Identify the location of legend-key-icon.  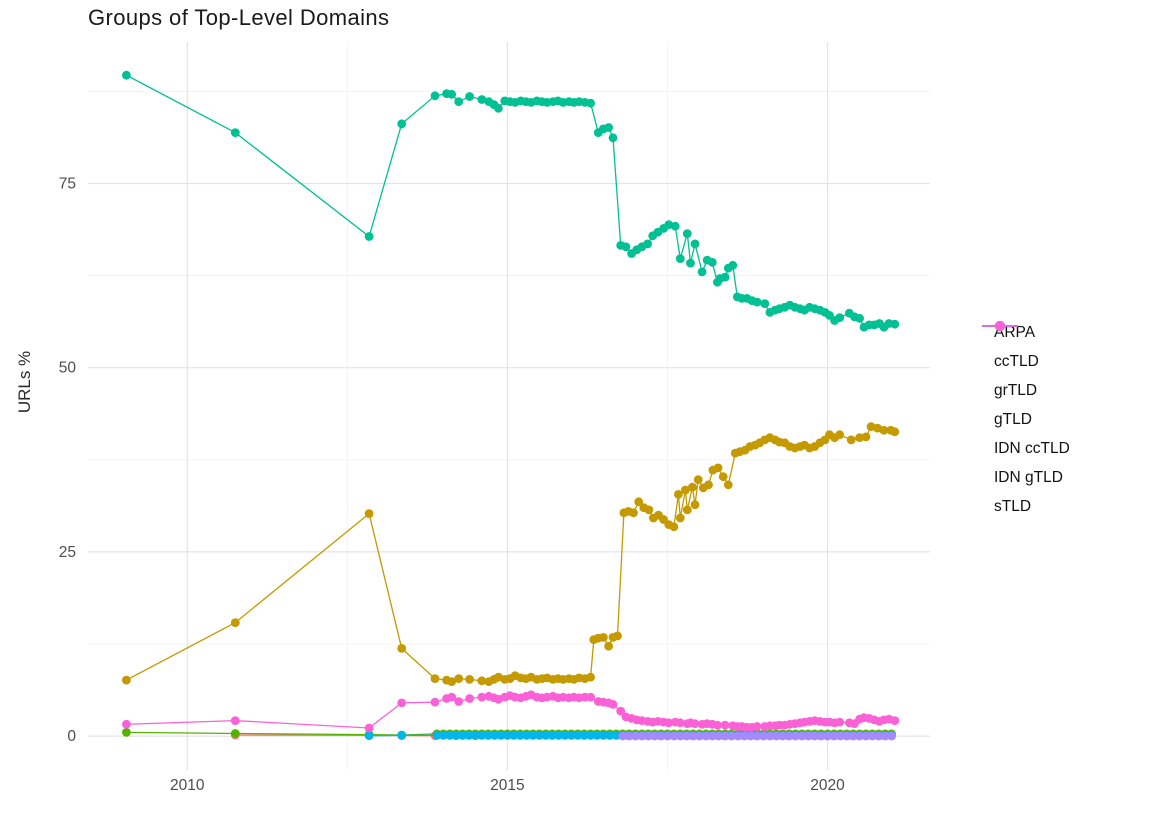
(1000, 326).